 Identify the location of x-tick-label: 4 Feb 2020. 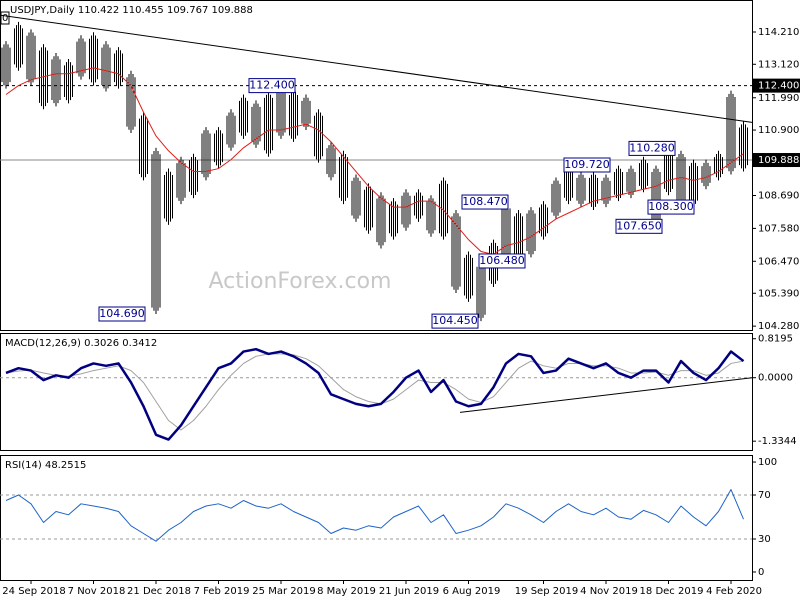
(734, 591).